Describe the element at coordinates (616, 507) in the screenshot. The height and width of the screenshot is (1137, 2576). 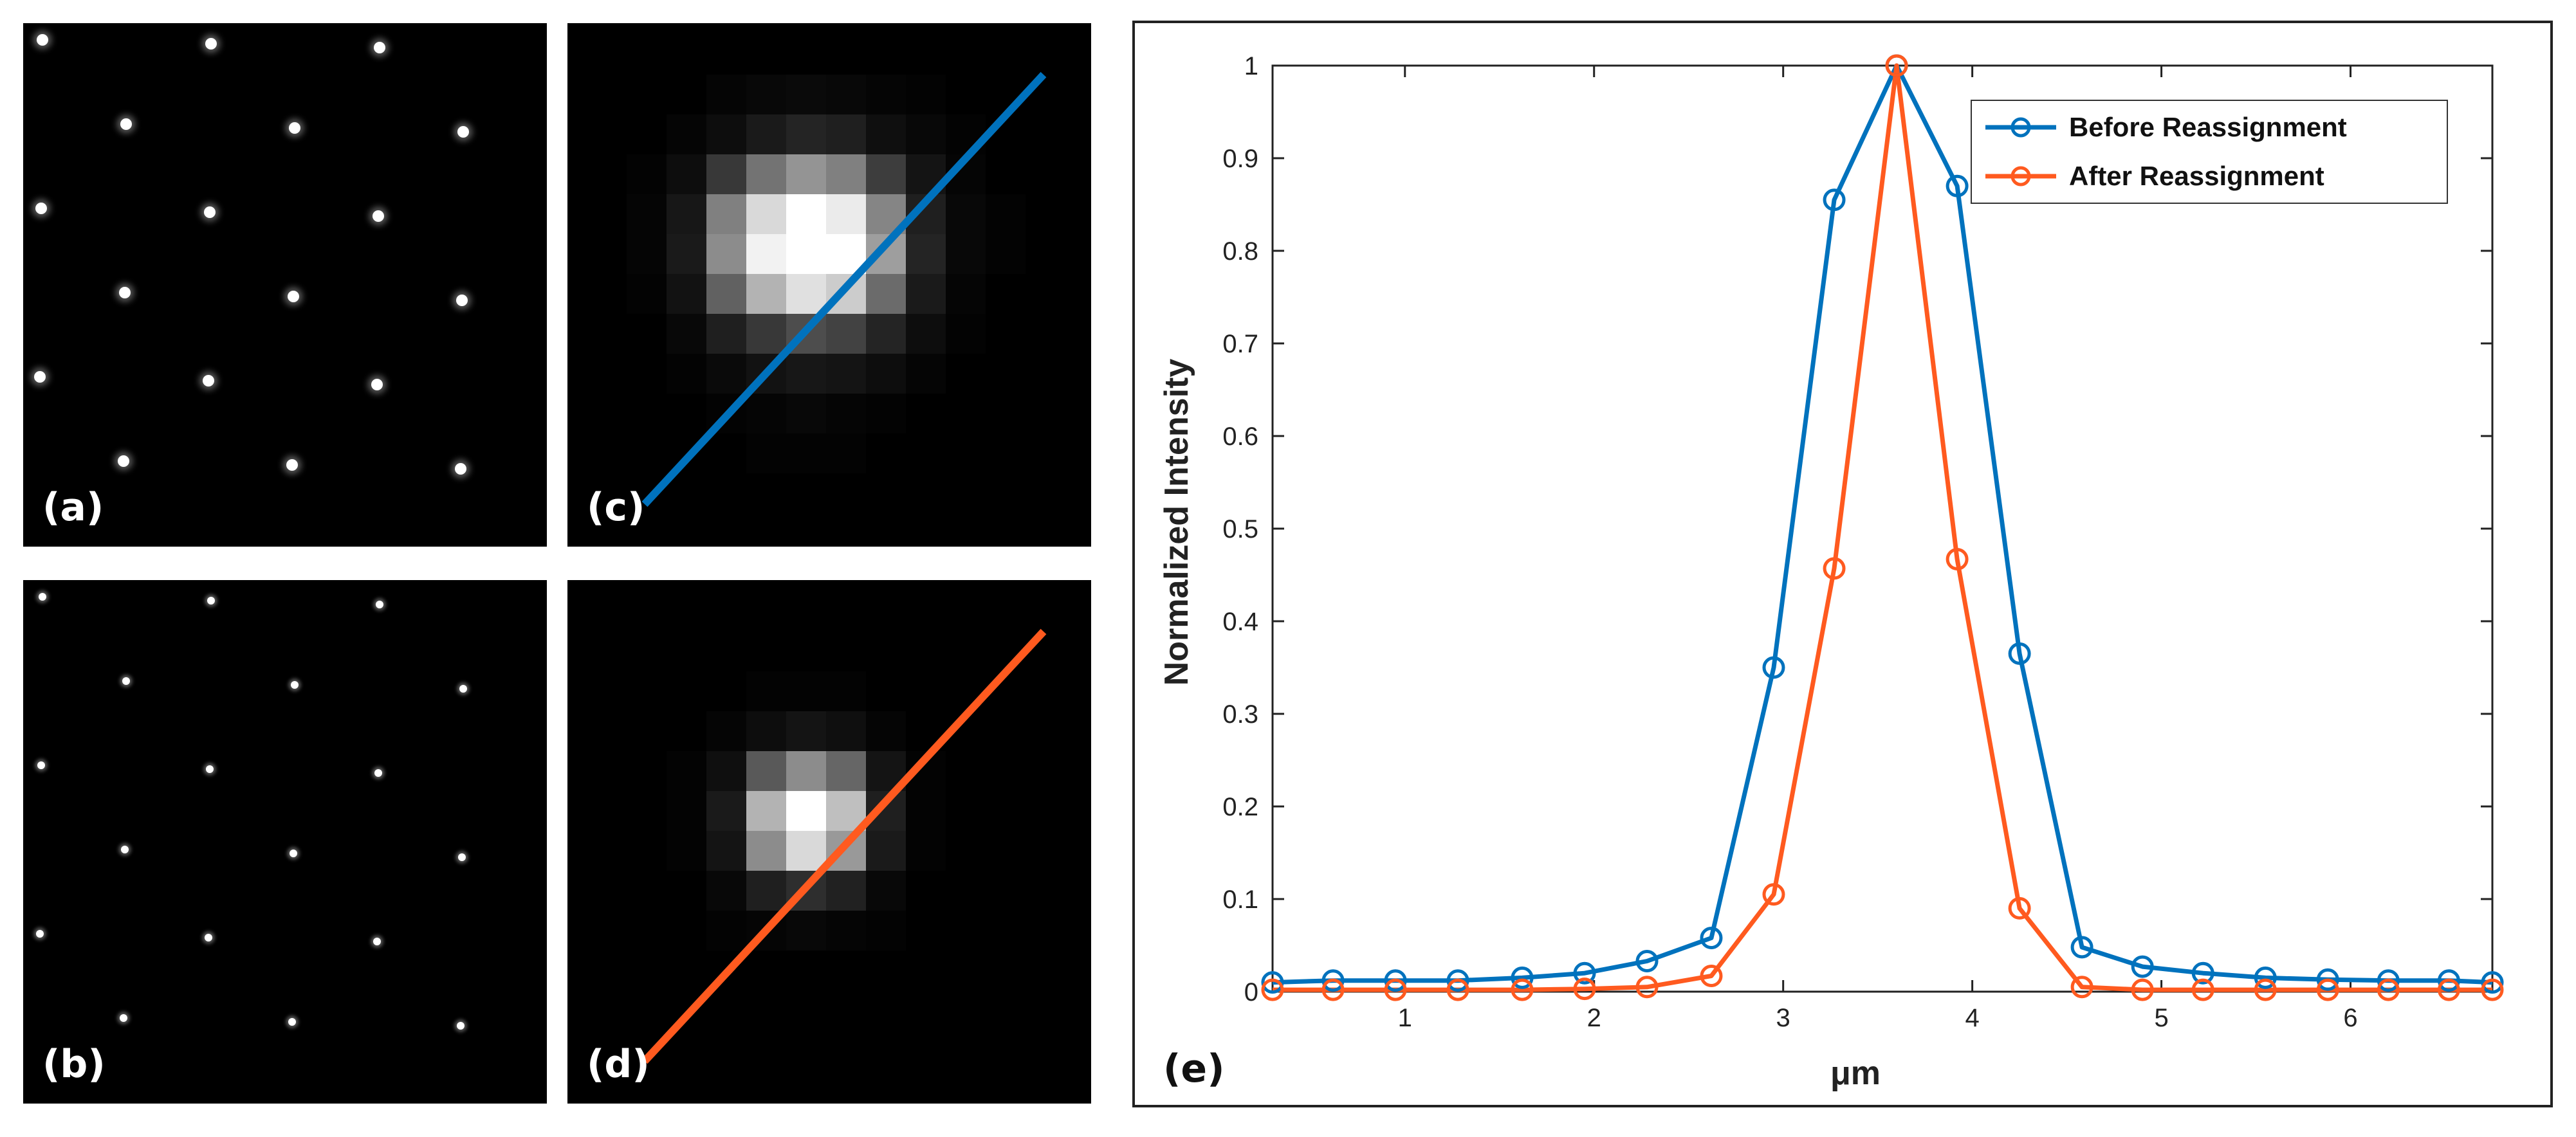
I see `panel-c-label: (c)` at that location.